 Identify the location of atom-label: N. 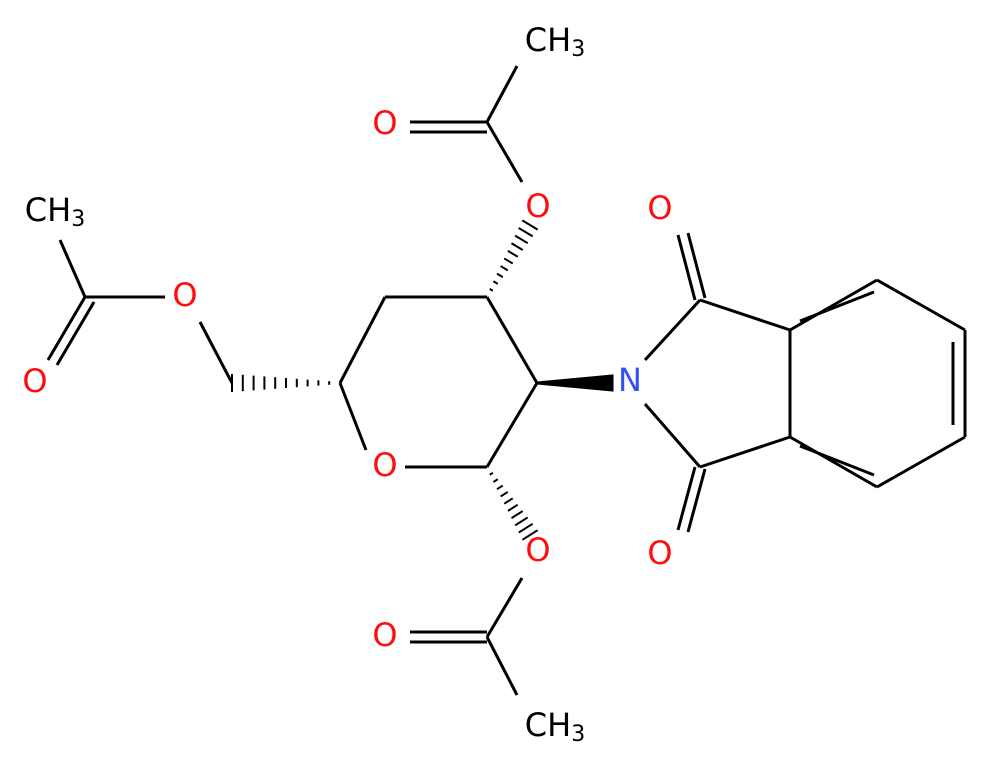
(630, 380).